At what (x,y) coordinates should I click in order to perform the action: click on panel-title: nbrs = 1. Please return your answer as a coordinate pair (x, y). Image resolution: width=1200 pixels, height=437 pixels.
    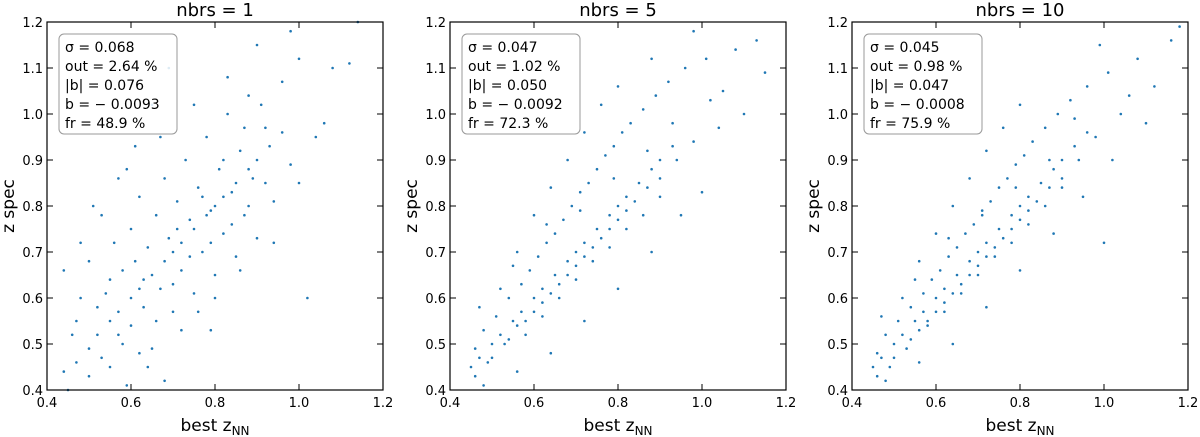
    Looking at the image, I should click on (215, 10).